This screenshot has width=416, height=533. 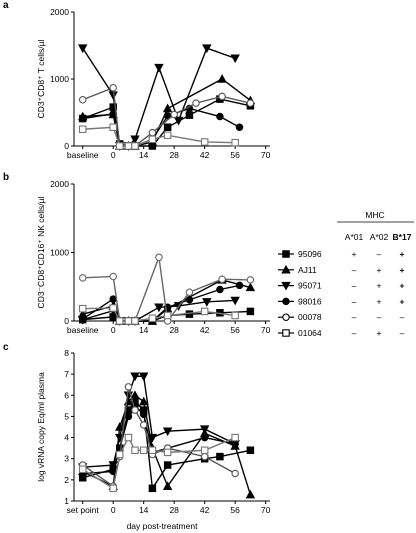 What do you see at coordinates (66, 501) in the screenshot?
I see `y-tick-label: 1` at bounding box center [66, 501].